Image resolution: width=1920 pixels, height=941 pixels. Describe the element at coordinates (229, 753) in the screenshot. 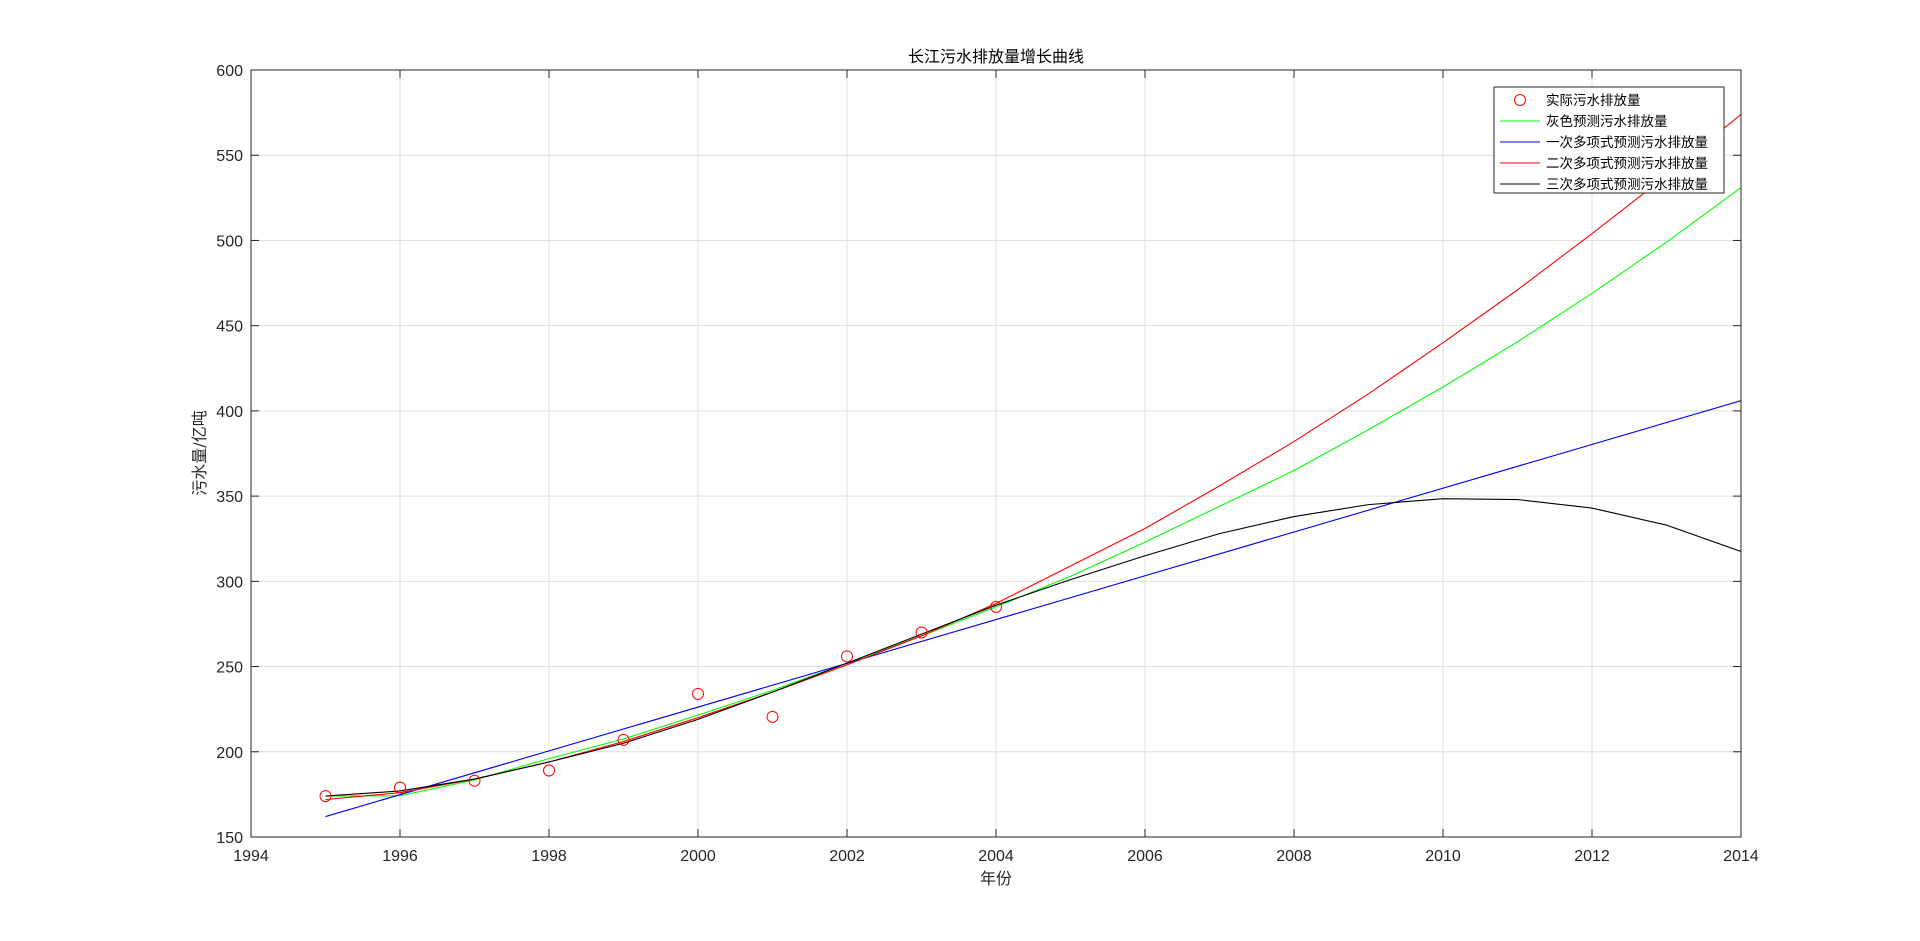

I see `y-tick-label: 200` at that location.